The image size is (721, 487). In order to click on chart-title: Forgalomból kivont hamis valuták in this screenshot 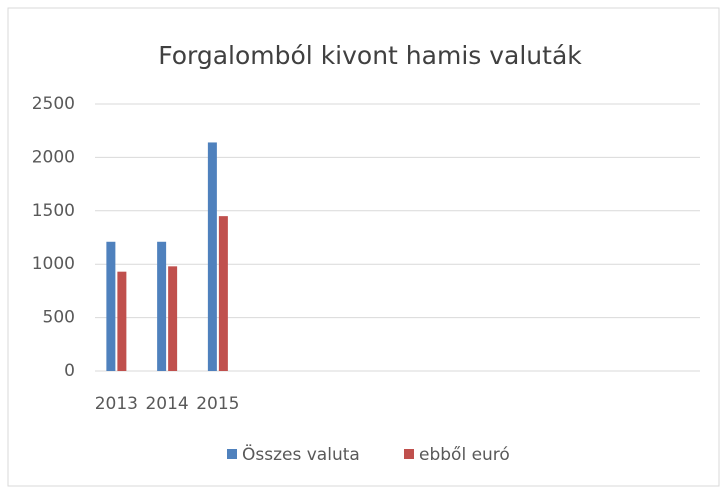, I will do `click(370, 55)`.